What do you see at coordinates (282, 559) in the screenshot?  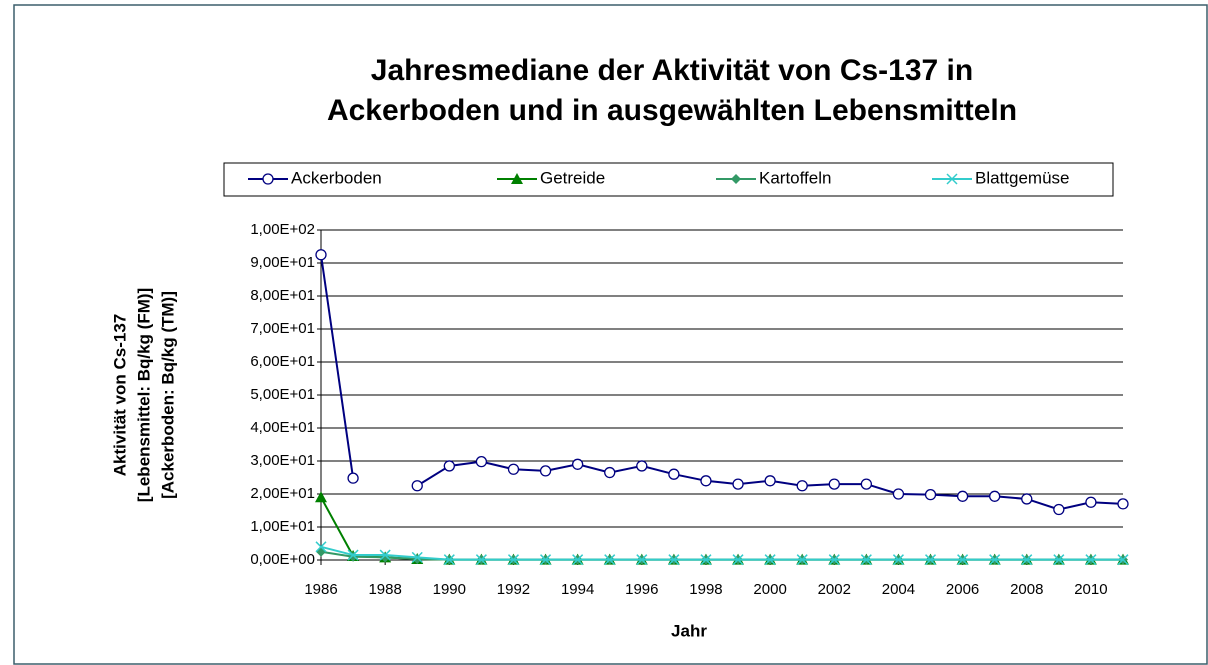 I see `y-tick-label: 0,00E+00` at bounding box center [282, 559].